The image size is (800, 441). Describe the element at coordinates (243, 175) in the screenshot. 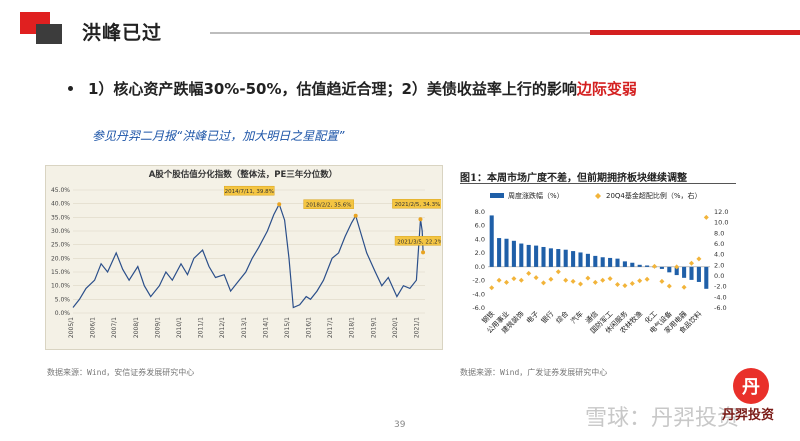

I see `left-chart-title: A股个股估值分化指数（整体法，PE三年分位数）` at that location.